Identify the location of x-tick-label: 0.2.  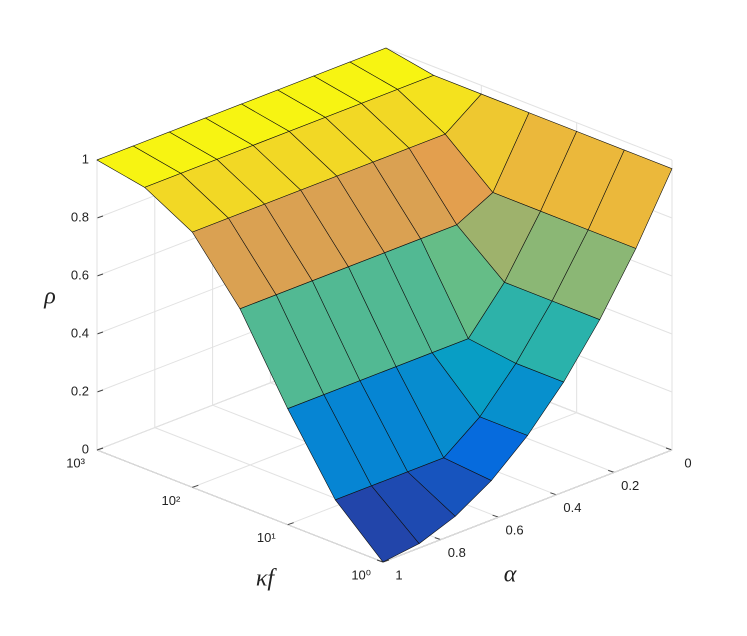
(630, 485).